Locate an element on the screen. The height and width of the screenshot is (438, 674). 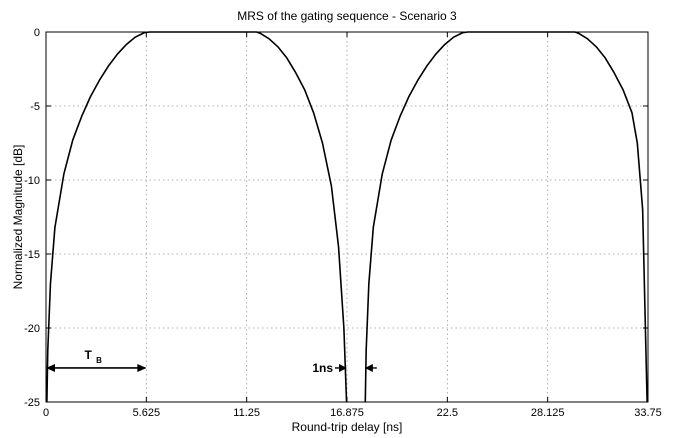
x-tick-label: 0 is located at coordinates (46, 413).